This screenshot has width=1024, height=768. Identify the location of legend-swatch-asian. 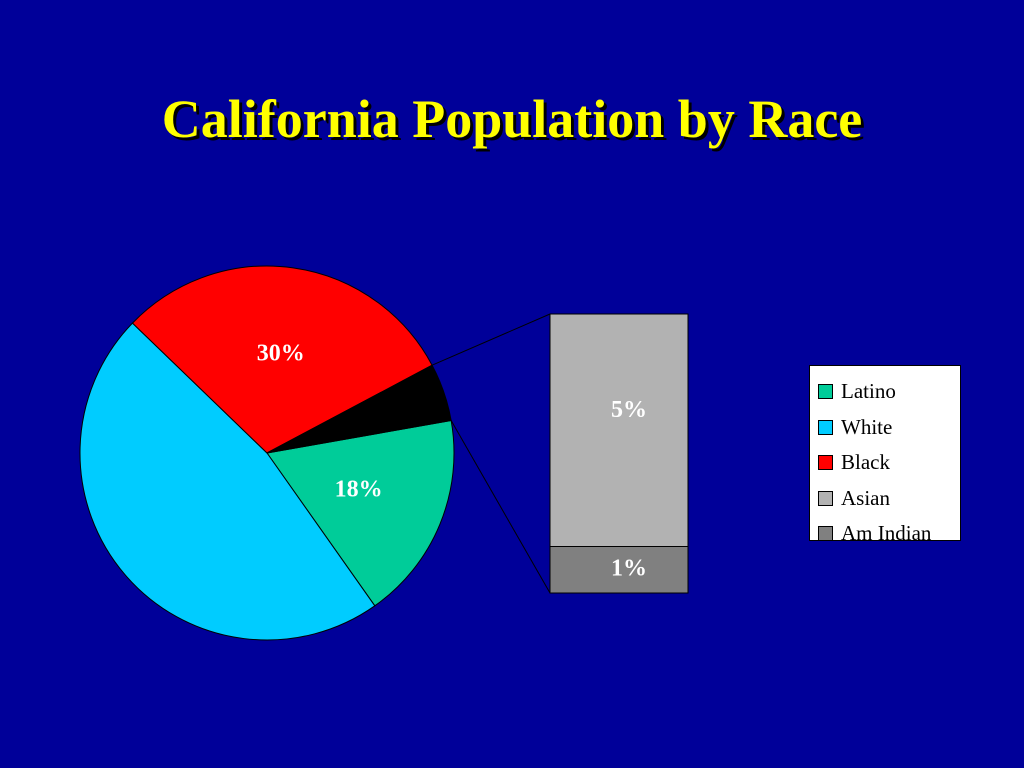
(825, 498).